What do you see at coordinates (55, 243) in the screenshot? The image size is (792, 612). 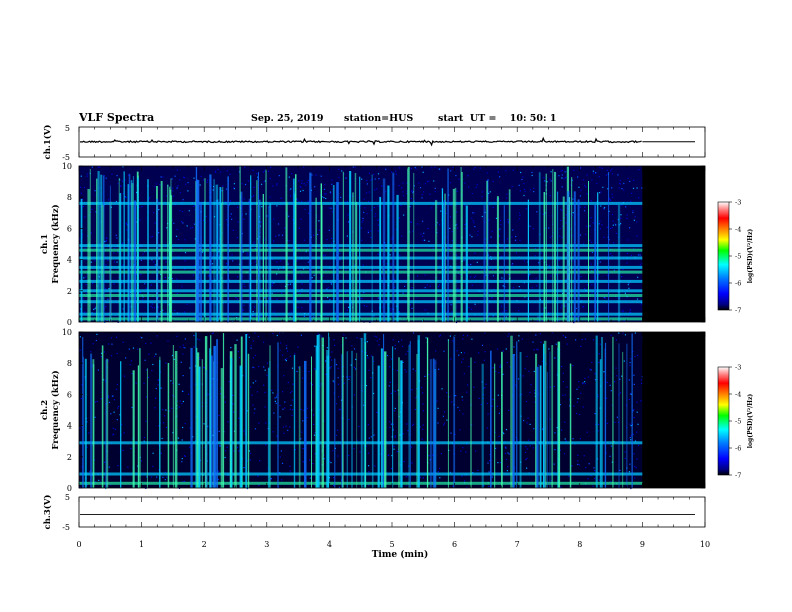 I see `ch1-spec-ylabel-2: Frequency (kHz)` at bounding box center [55, 243].